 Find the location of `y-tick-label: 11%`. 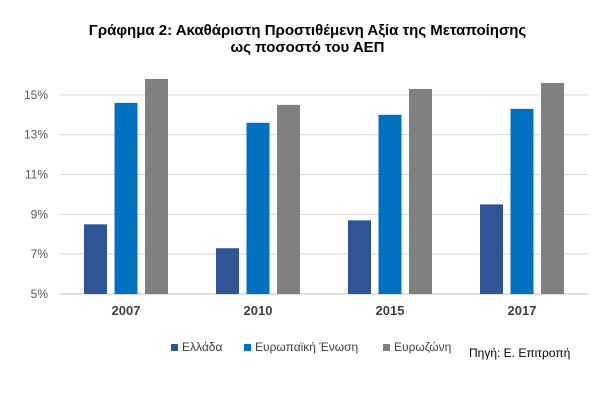

y-tick-label: 11% is located at coordinates (36, 175).